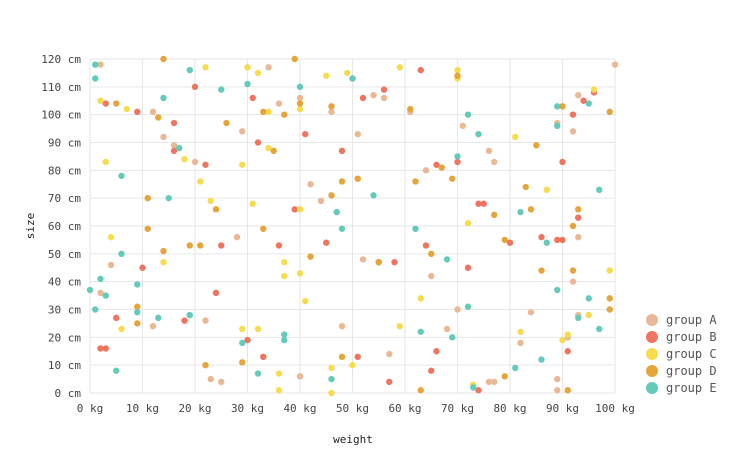 The image size is (756, 464). Describe the element at coordinates (457, 408) in the screenshot. I see `x-tick-label: 70 kg` at that location.